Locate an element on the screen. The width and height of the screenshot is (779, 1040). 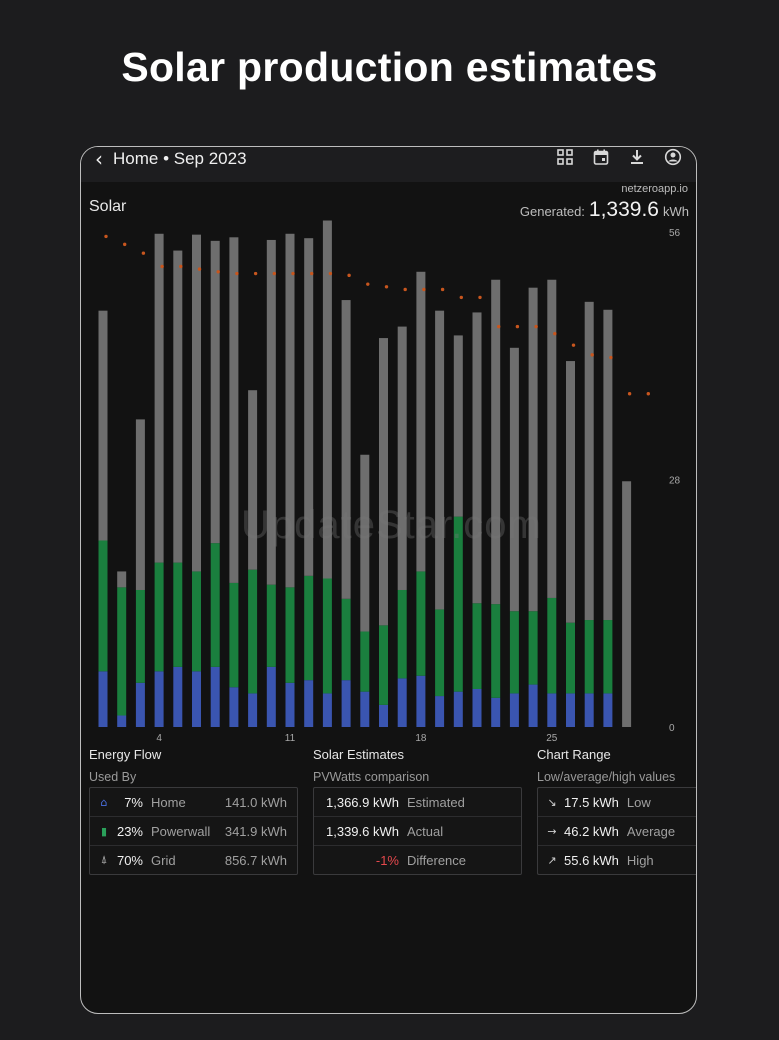
solar-estimates-row-actual: 1,339.6 kWh Actual is located at coordinates (417, 830).